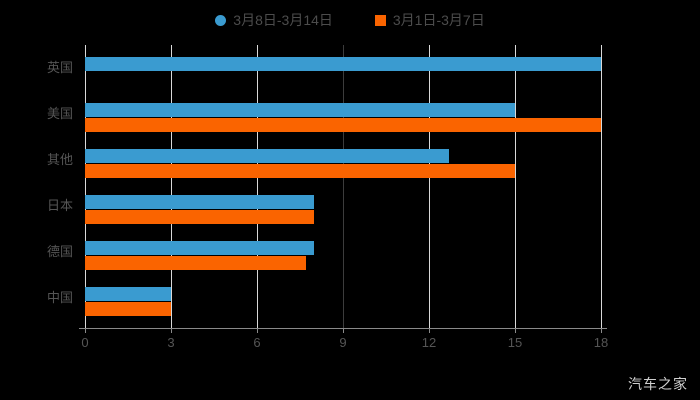 The image size is (700, 400). What do you see at coordinates (283, 20) in the screenshot?
I see `legend-label-series-1: 3月8日-3月14日` at bounding box center [283, 20].